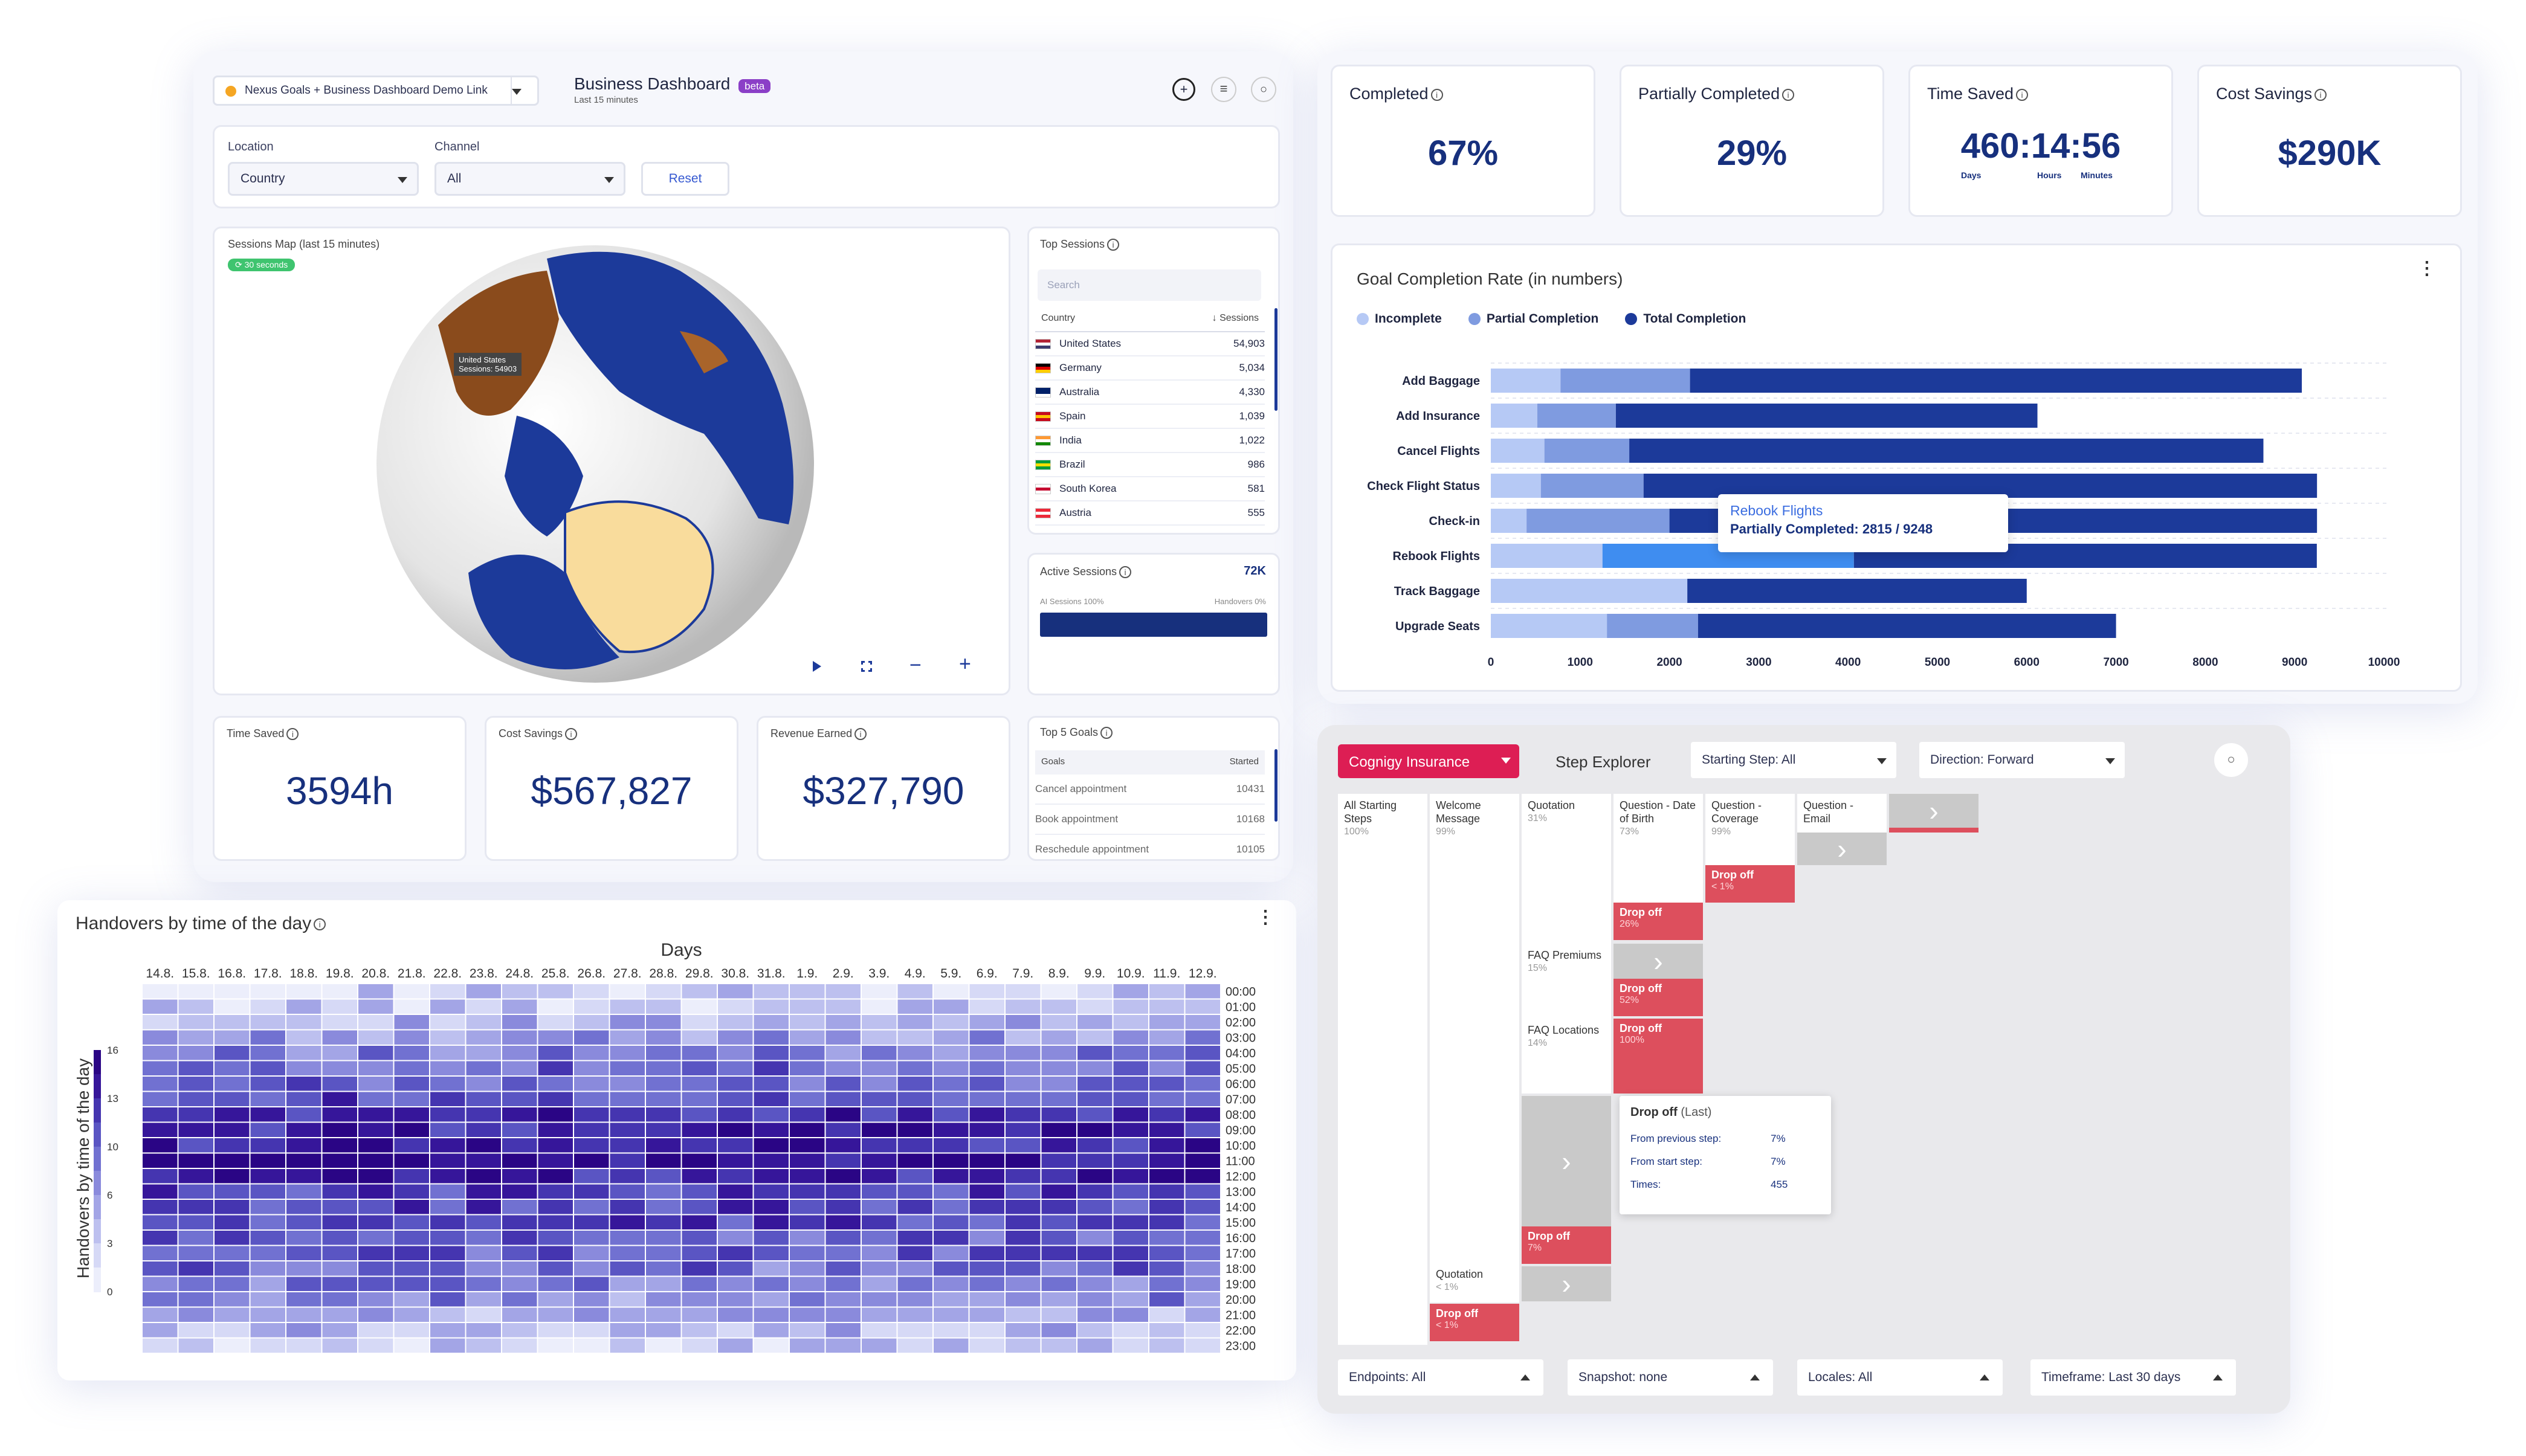  Describe the element at coordinates (1276, 359) in the screenshot. I see `scrollbar` at that location.